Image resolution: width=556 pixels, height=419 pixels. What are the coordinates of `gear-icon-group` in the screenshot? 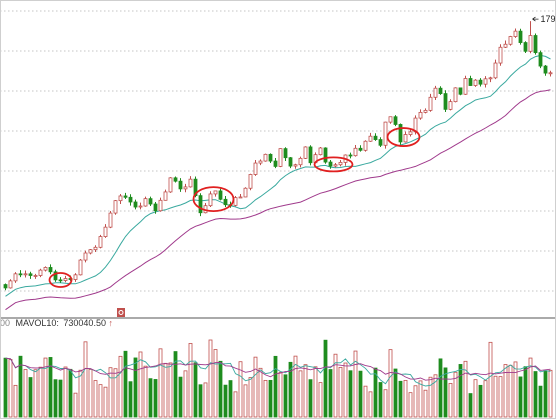 It's located at (121, 312).